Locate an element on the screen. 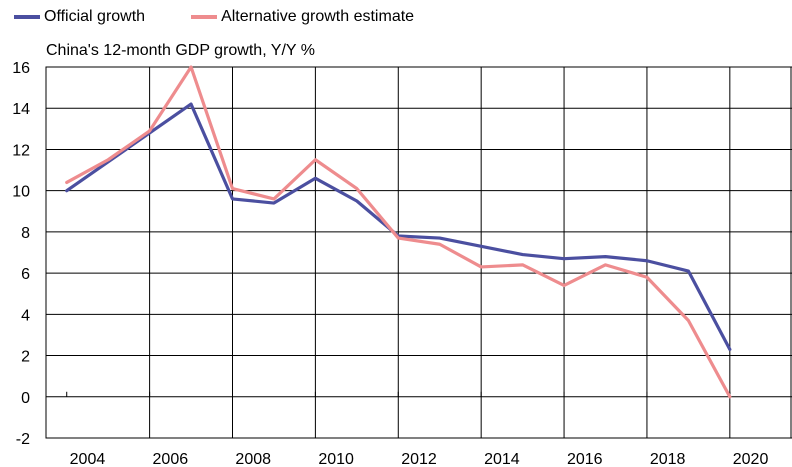  x-tick-label: 2004 is located at coordinates (88, 459).